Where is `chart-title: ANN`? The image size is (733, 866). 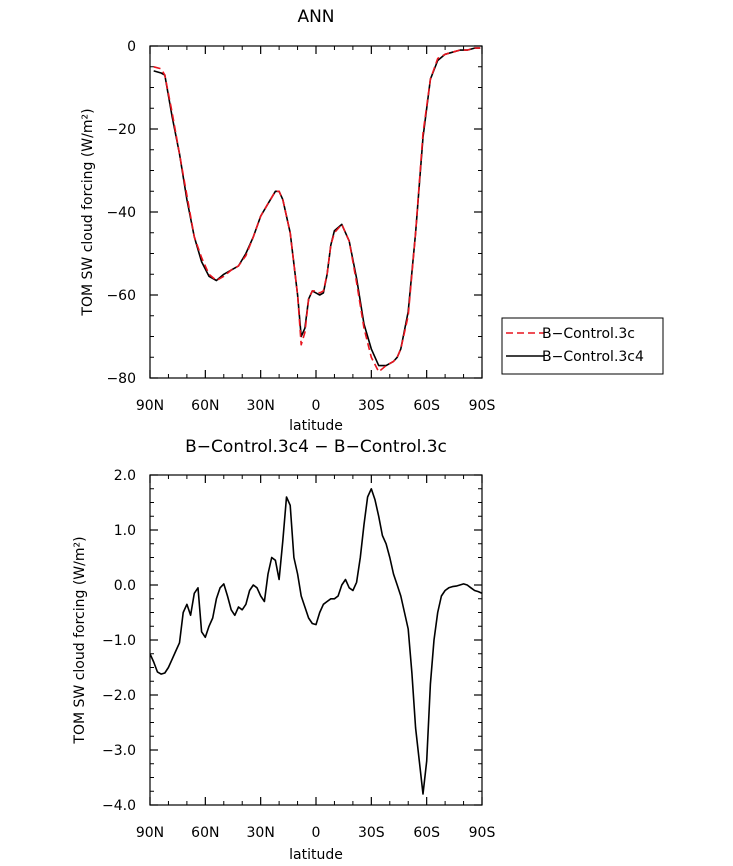 chart-title: ANN is located at coordinates (315, 17).